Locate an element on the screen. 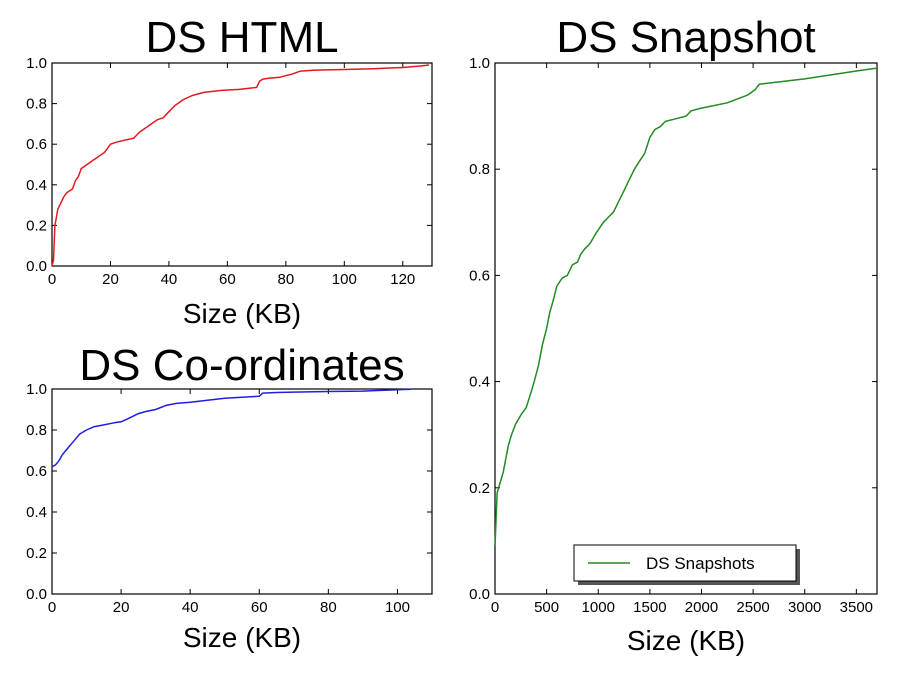  x-tick-label: 1000 is located at coordinates (598, 607).